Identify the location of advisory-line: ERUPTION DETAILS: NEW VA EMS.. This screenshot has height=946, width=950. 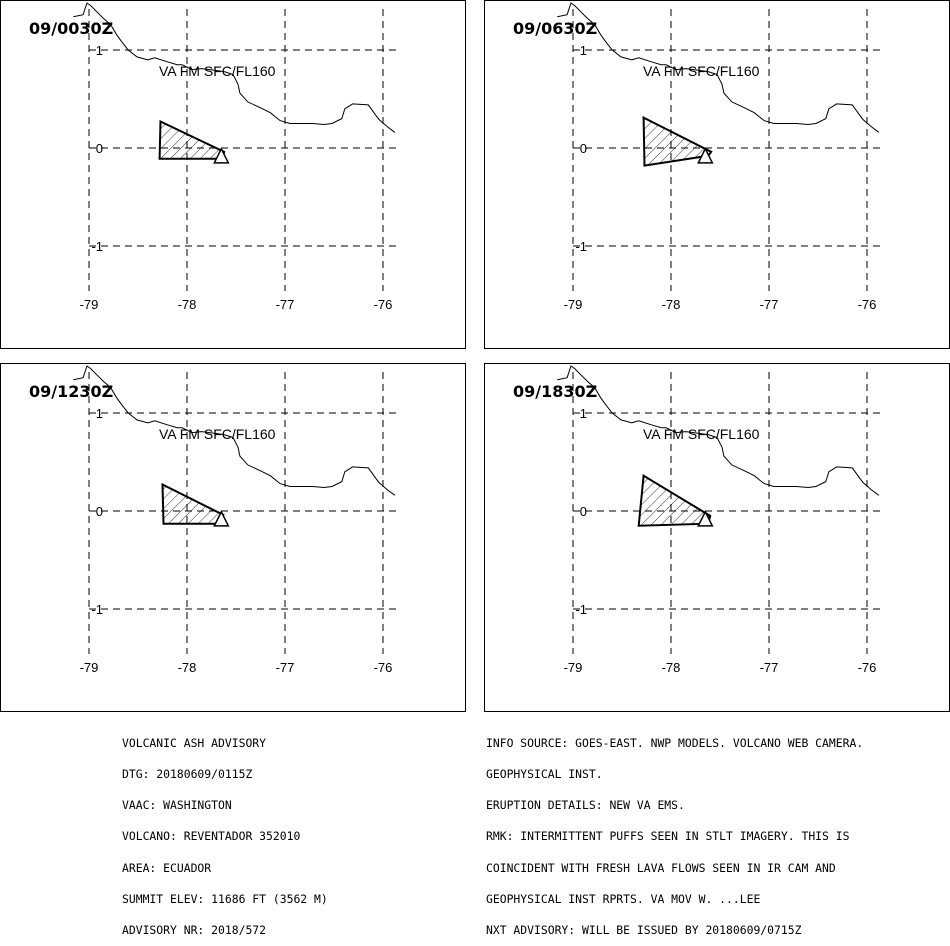
(585, 805).